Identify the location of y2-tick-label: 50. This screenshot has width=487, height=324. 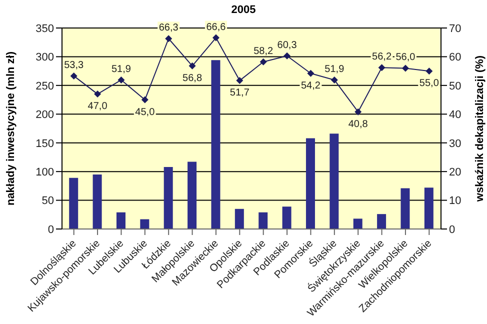
(455, 86).